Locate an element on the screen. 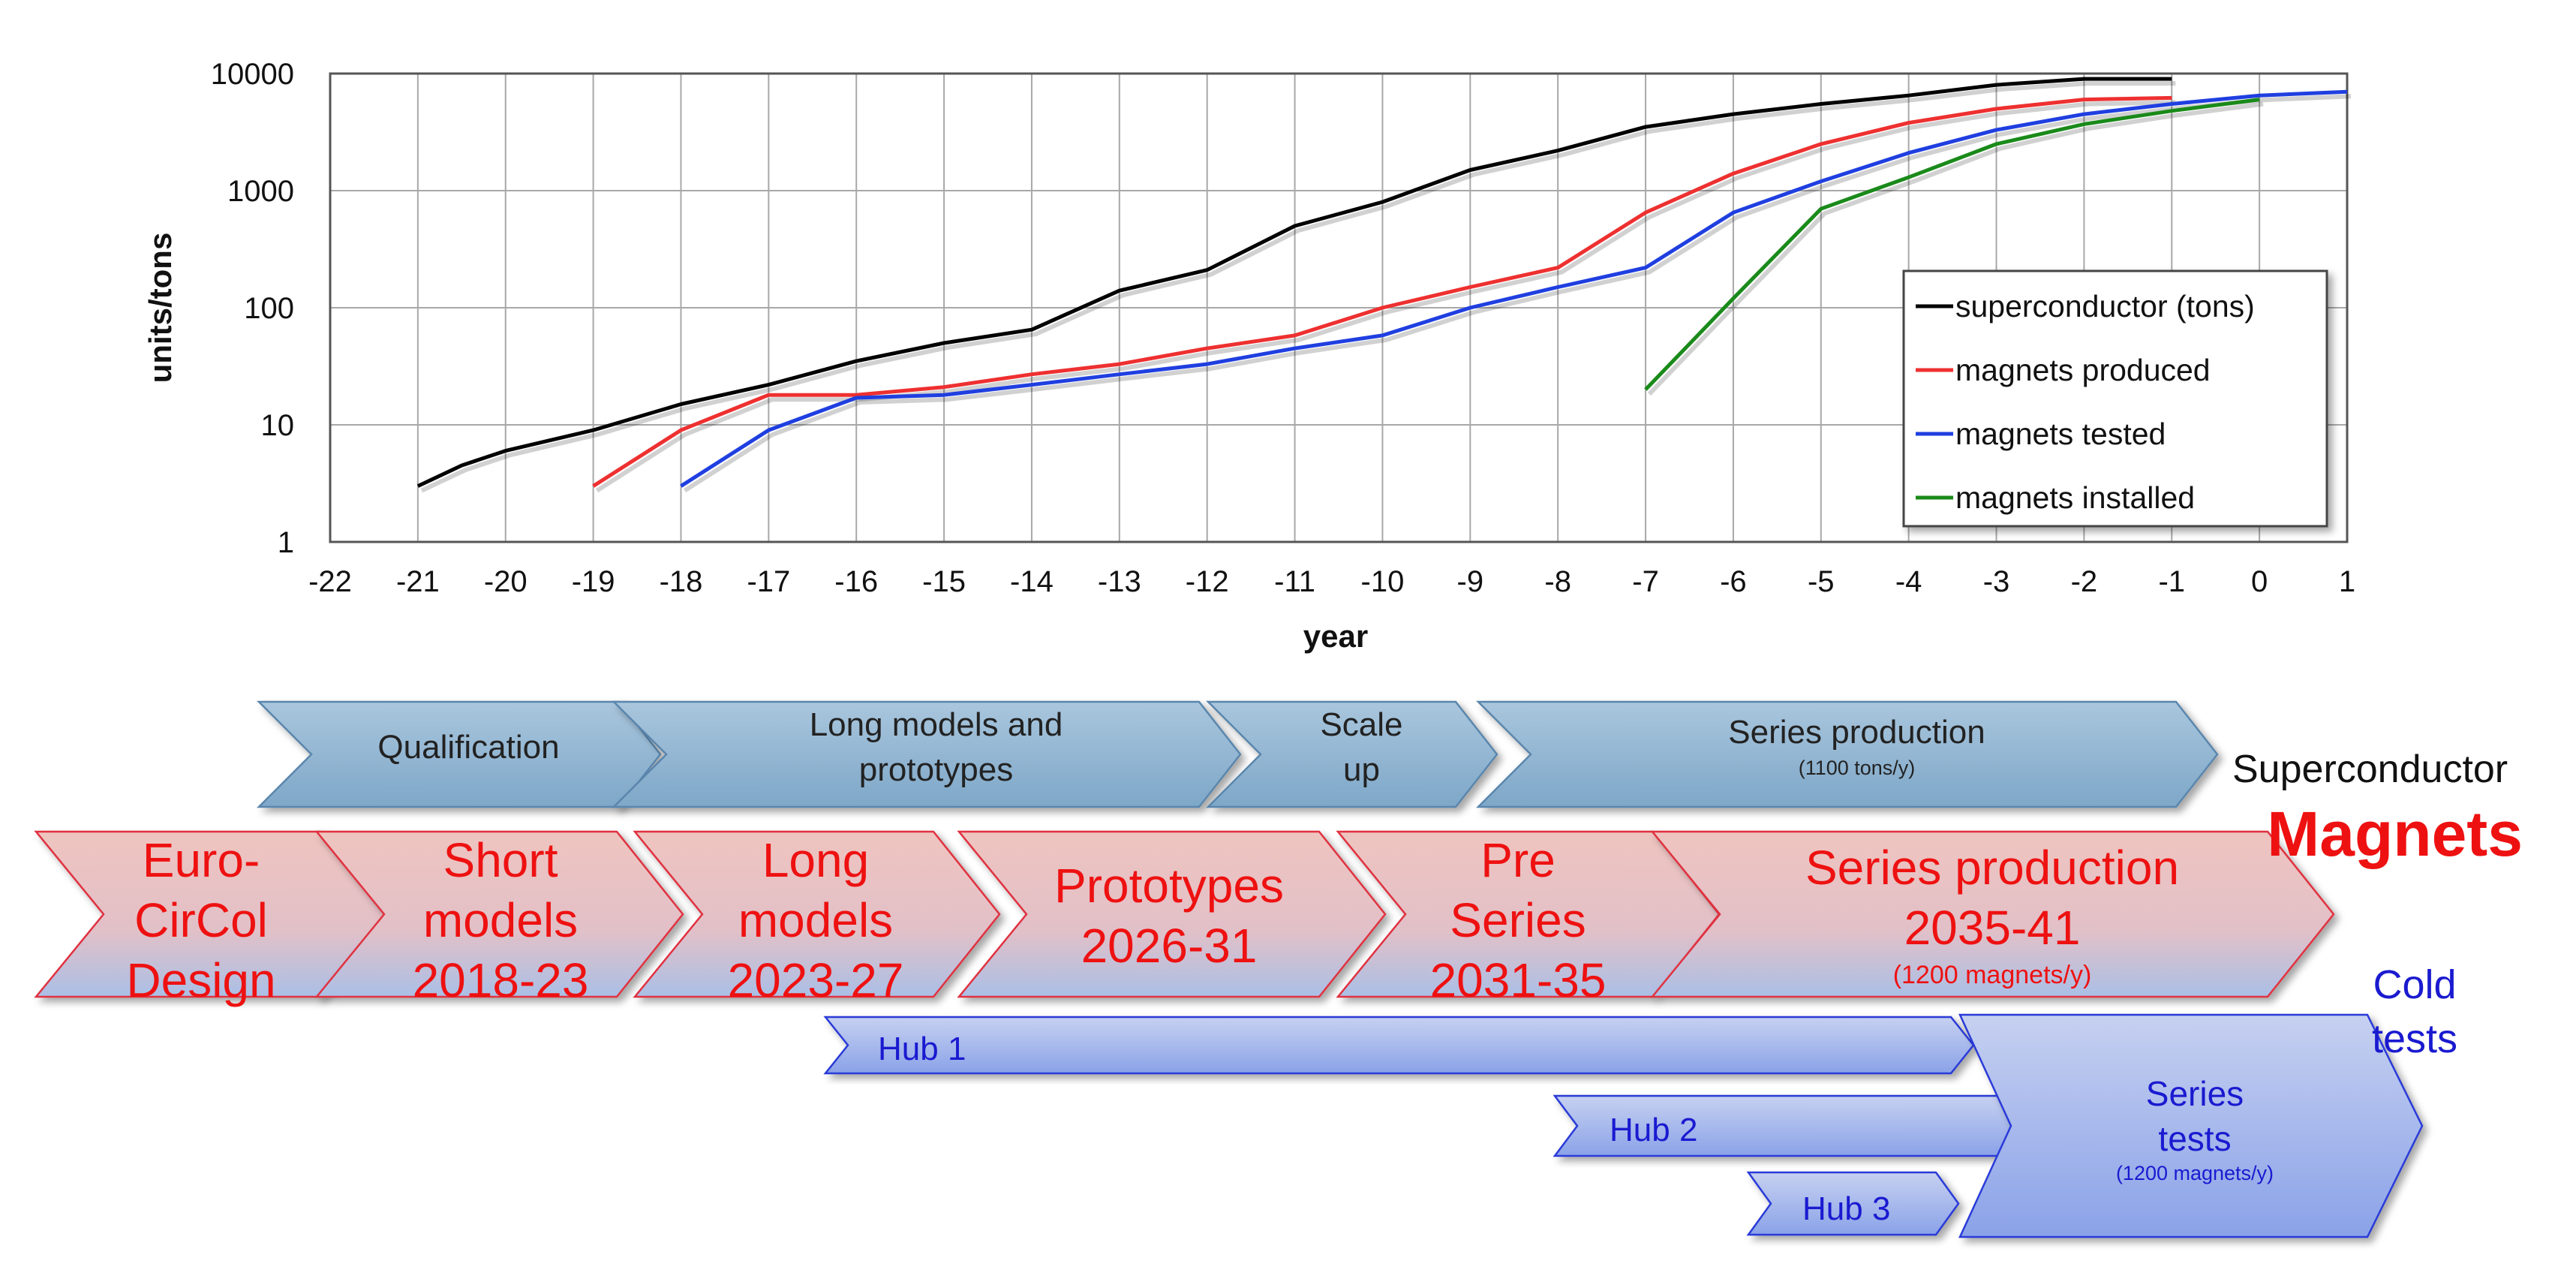 This screenshot has width=2576, height=1285. magnet-stage-label: models is located at coordinates (815, 920).